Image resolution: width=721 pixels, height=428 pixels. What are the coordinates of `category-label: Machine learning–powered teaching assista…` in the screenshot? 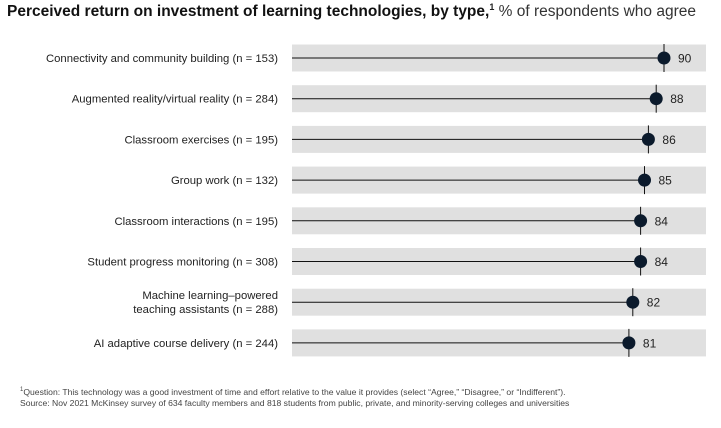 It's located at (205, 303).